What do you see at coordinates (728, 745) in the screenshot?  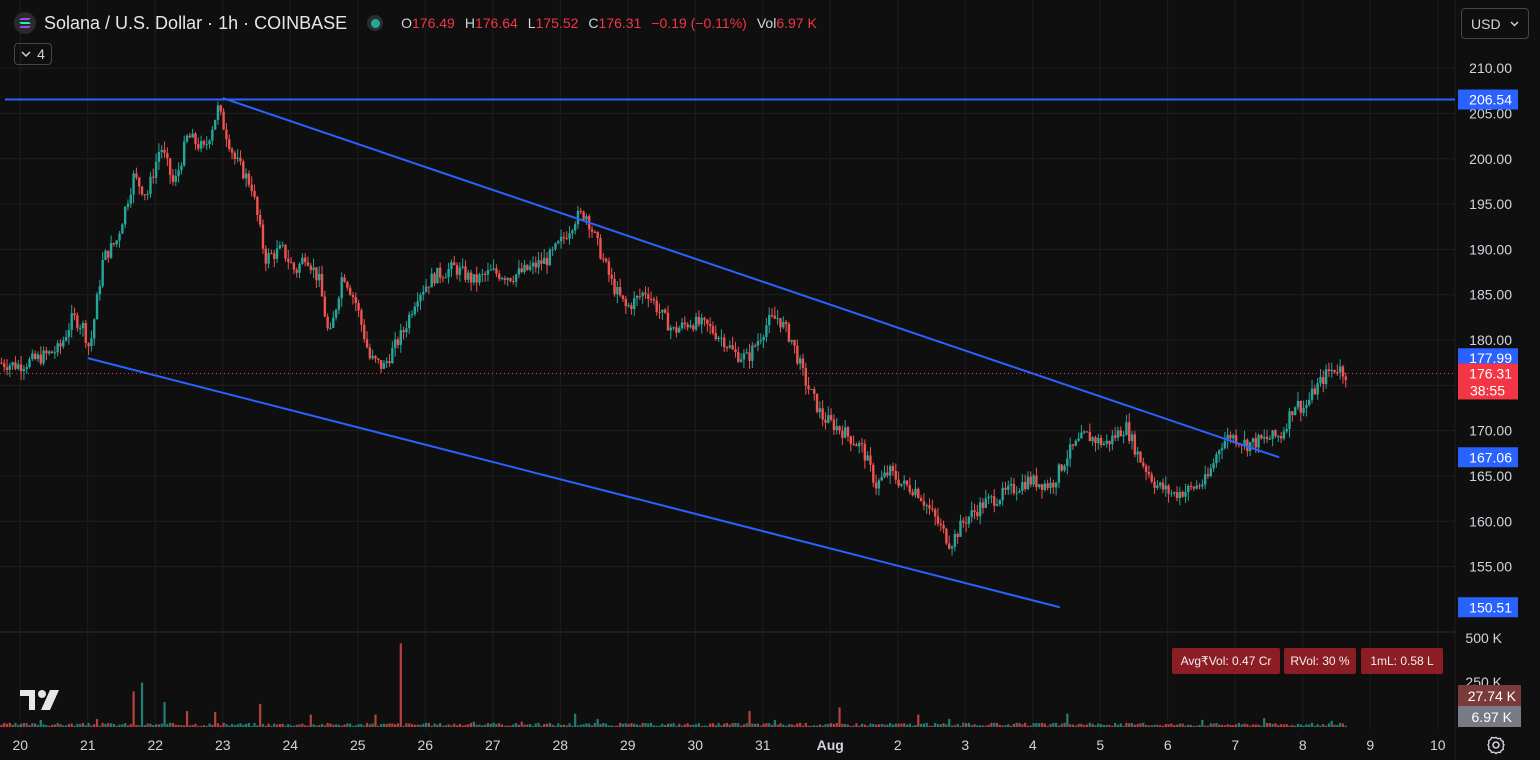 I see `time-axis: 20 21 22 23 24 25 26 27 28 29 30 31 Aug 2 3 4 5 6 7 8 9 10` at bounding box center [728, 745].